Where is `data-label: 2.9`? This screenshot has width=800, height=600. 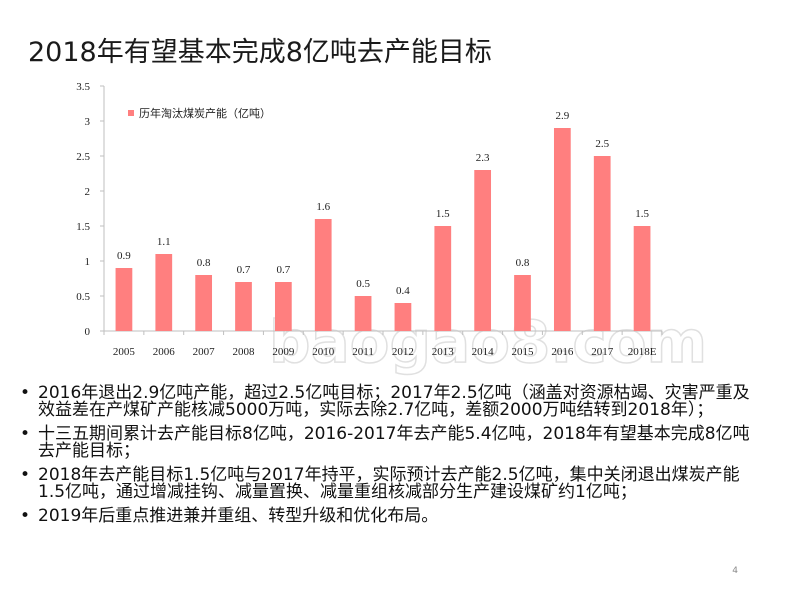 data-label: 2.9 is located at coordinates (562, 116).